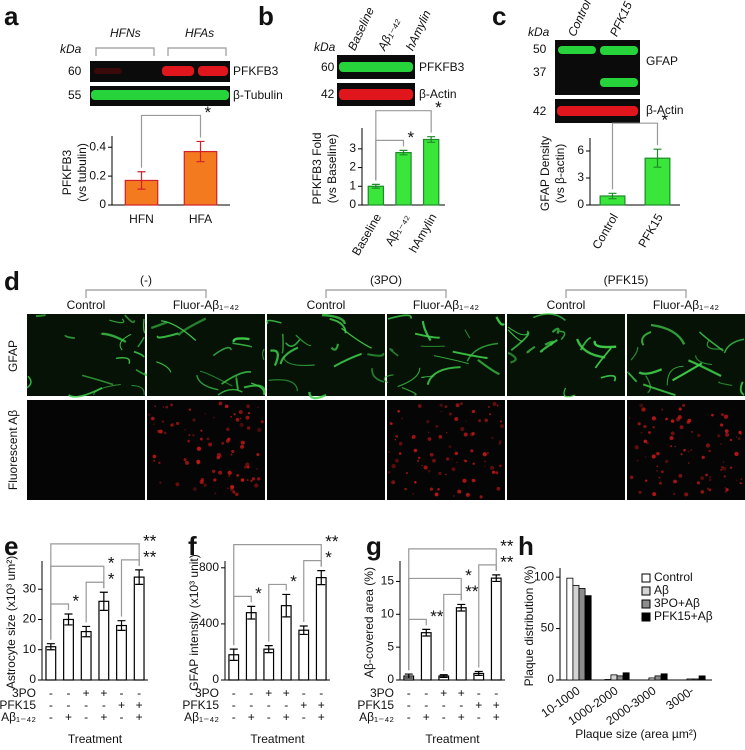 Image resolution: width=745 pixels, height=750 pixels. What do you see at coordinates (677, 603) in the screenshot?
I see `legend-label: 3PO+Aβ` at bounding box center [677, 603].